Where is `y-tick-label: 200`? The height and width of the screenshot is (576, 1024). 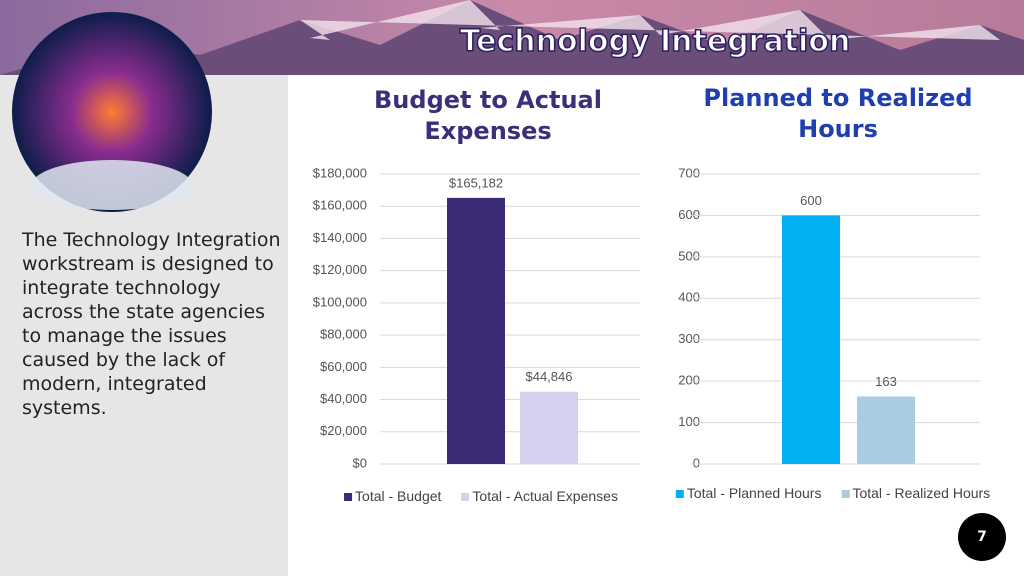 y-tick-label: 200 is located at coordinates (689, 380).